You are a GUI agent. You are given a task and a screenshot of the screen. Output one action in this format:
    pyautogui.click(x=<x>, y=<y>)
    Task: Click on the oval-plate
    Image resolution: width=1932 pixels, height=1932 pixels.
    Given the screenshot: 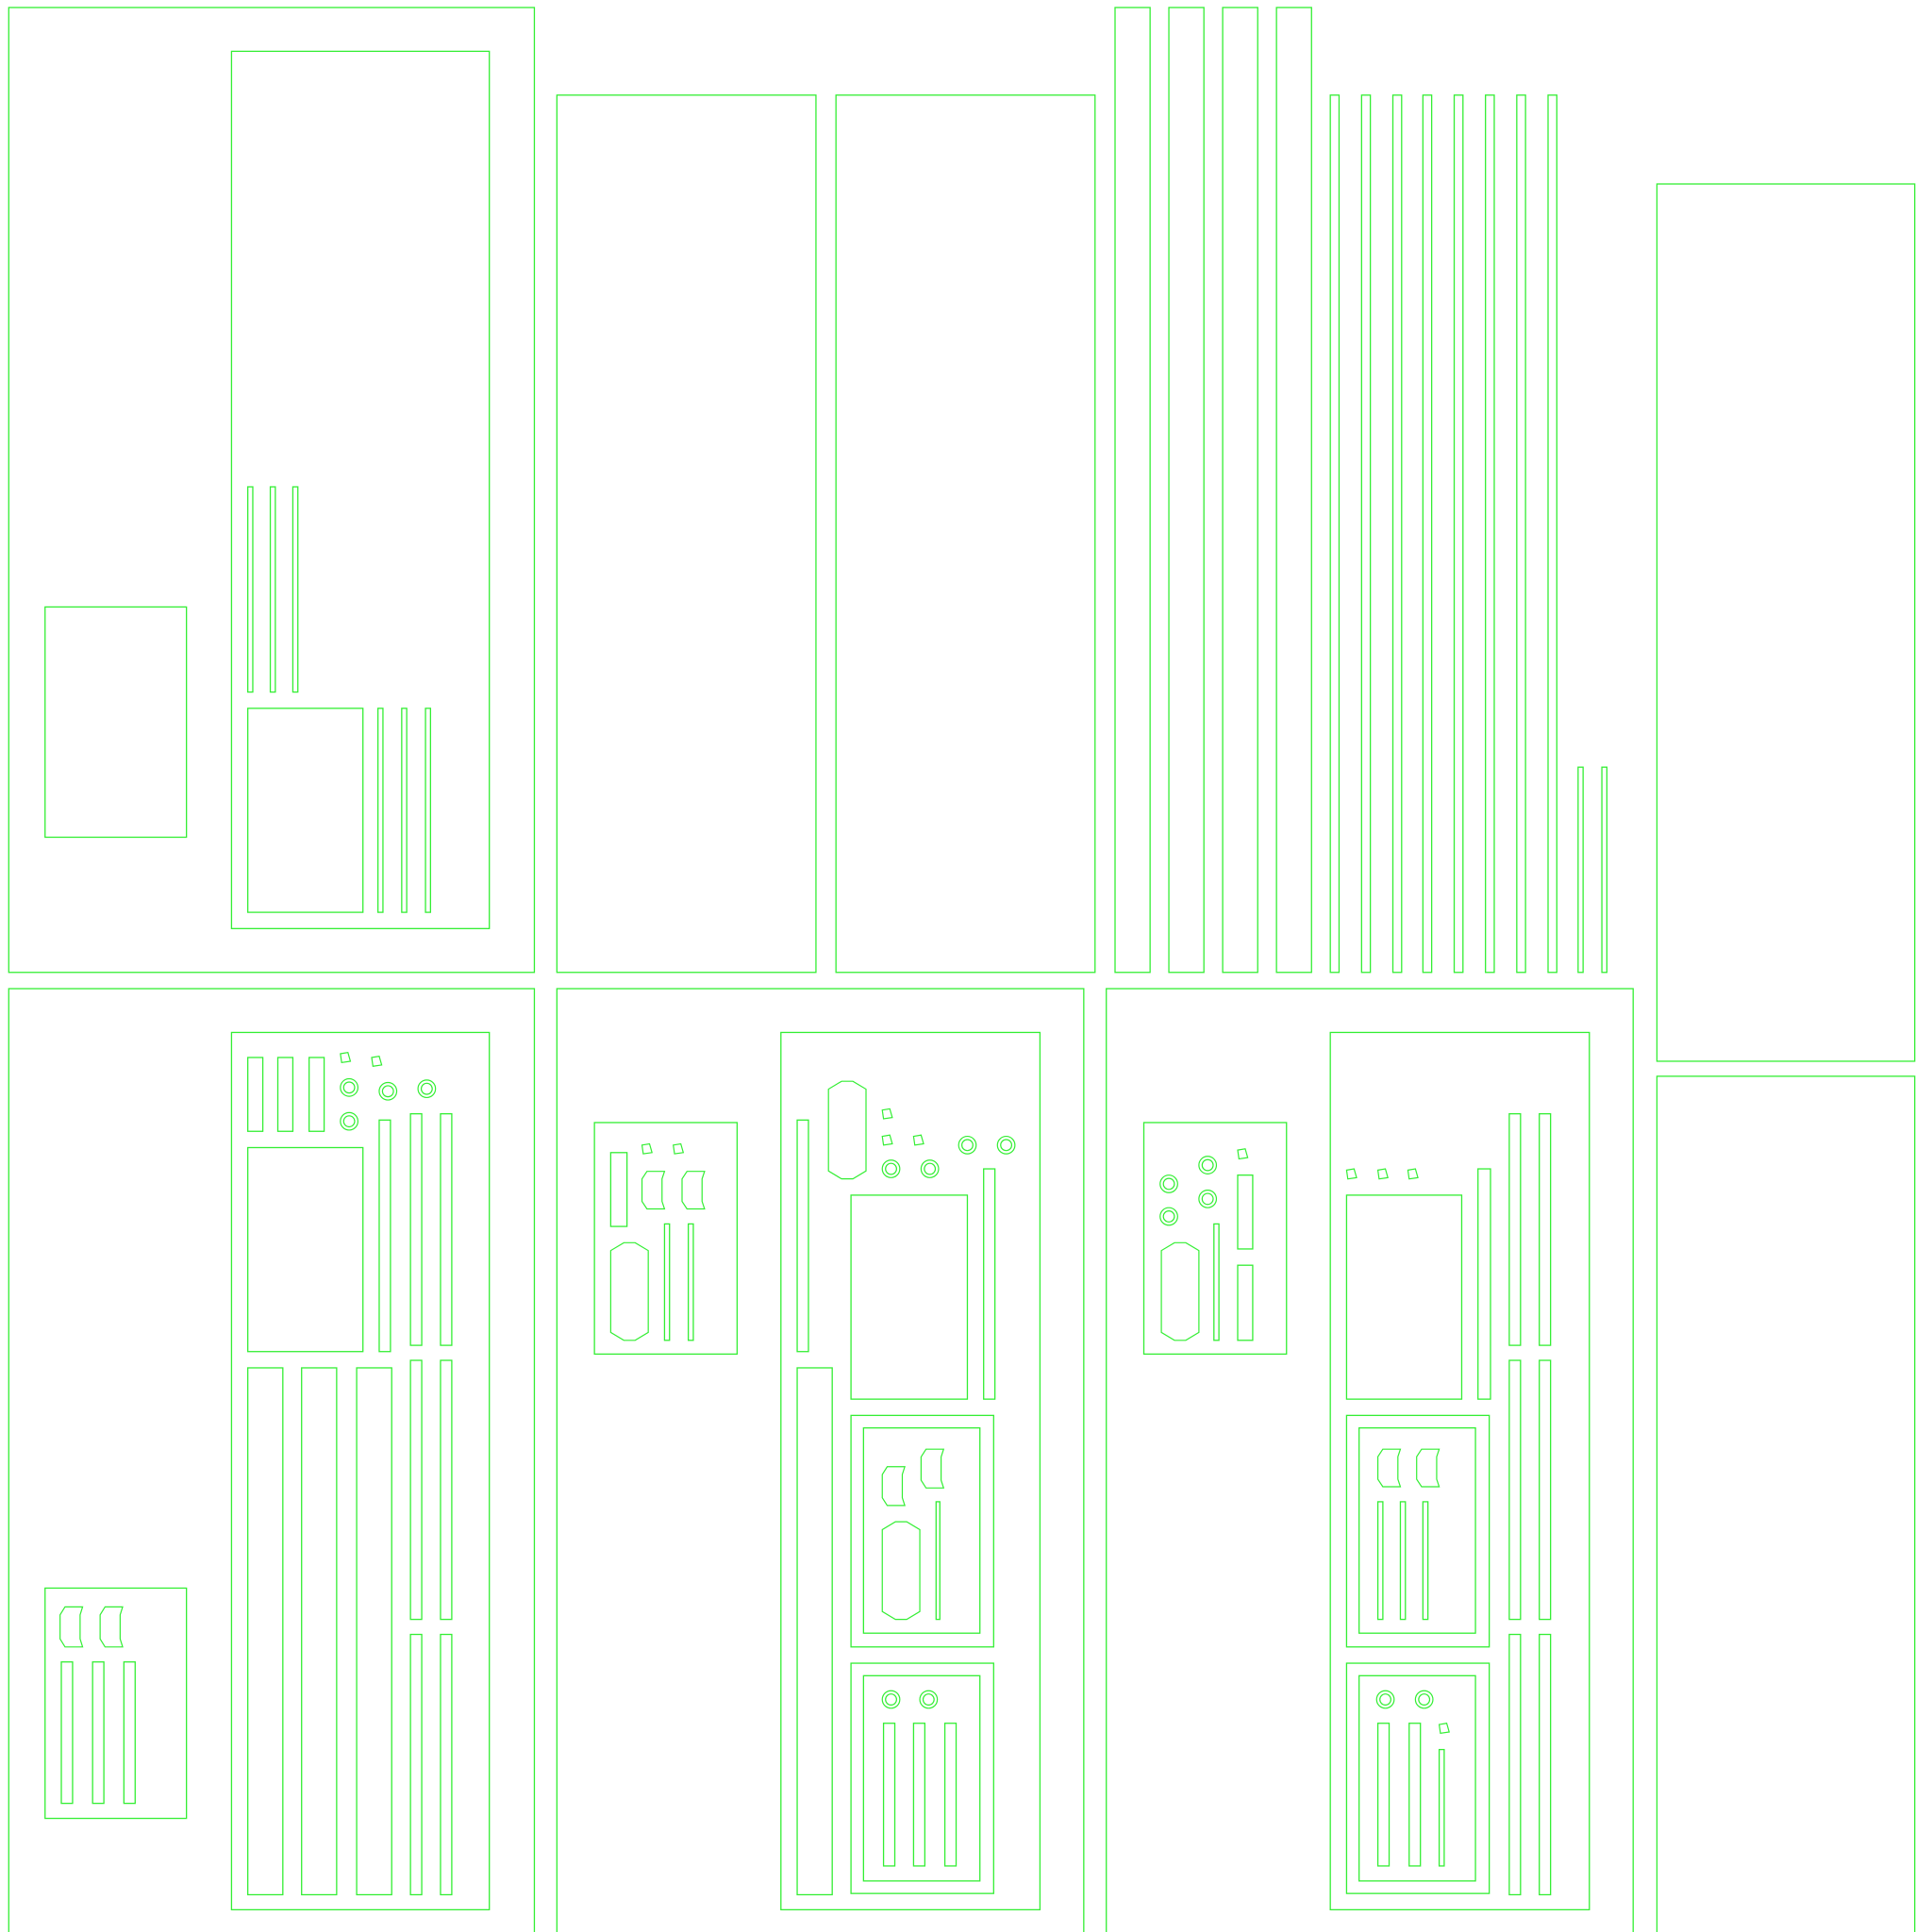 What is the action you would take?
    pyautogui.click(x=629, y=1291)
    